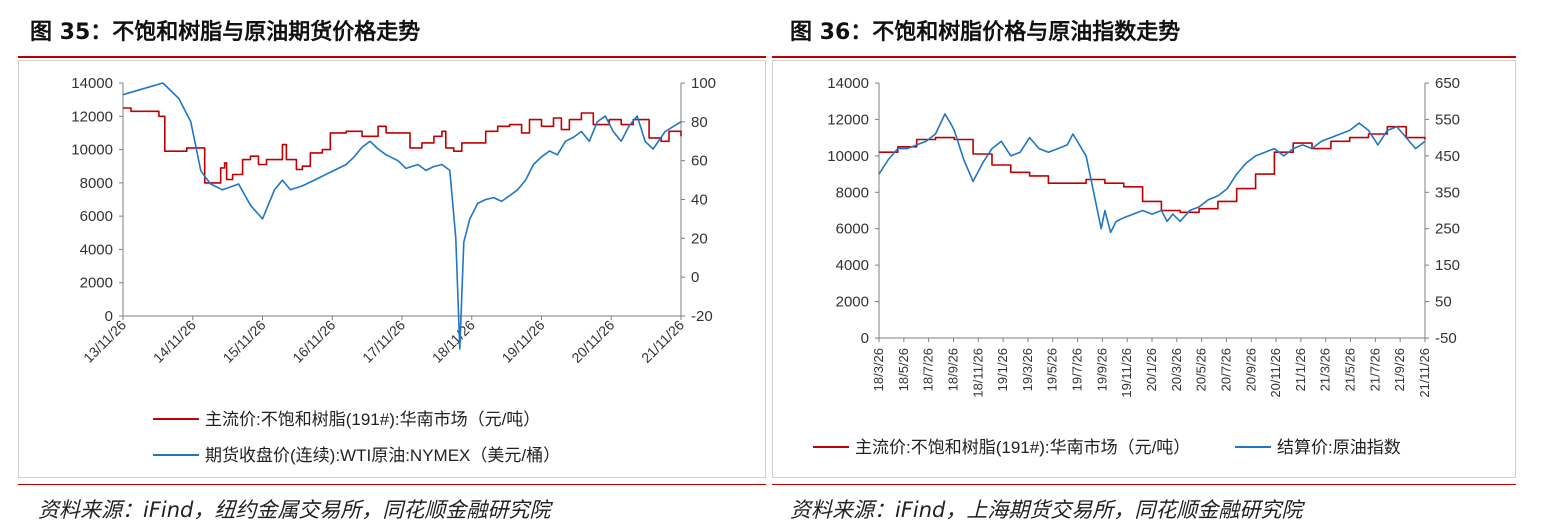 The width and height of the screenshot is (1544, 532). What do you see at coordinates (294, 510) in the screenshot?
I see `figure-35-source: 资料来源：iFind，纽约金属交易所，同花顺金融研究院` at bounding box center [294, 510].